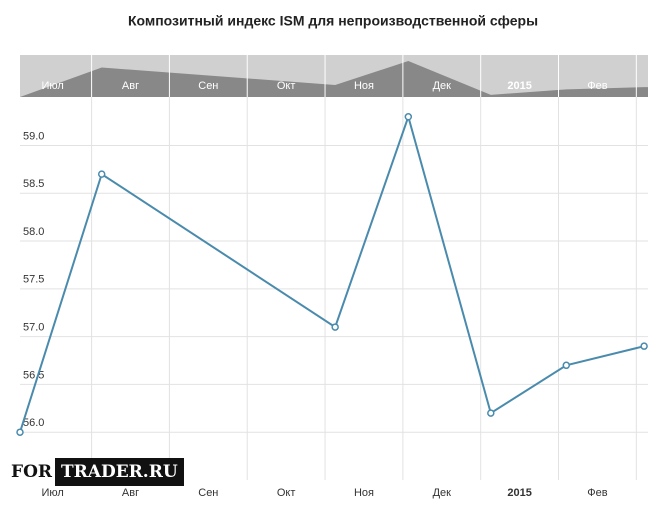  I want to click on y-tick-label: 56.0, so click(33, 423).